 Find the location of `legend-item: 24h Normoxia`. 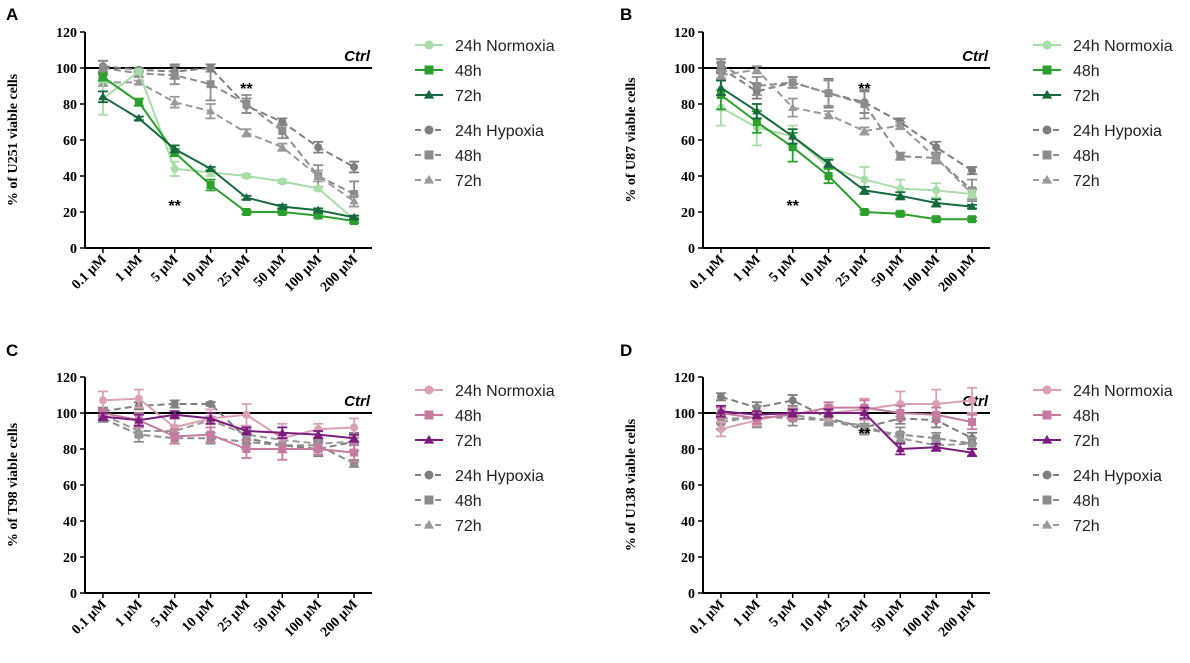

legend-item: 24h Normoxia is located at coordinates (1103, 46).